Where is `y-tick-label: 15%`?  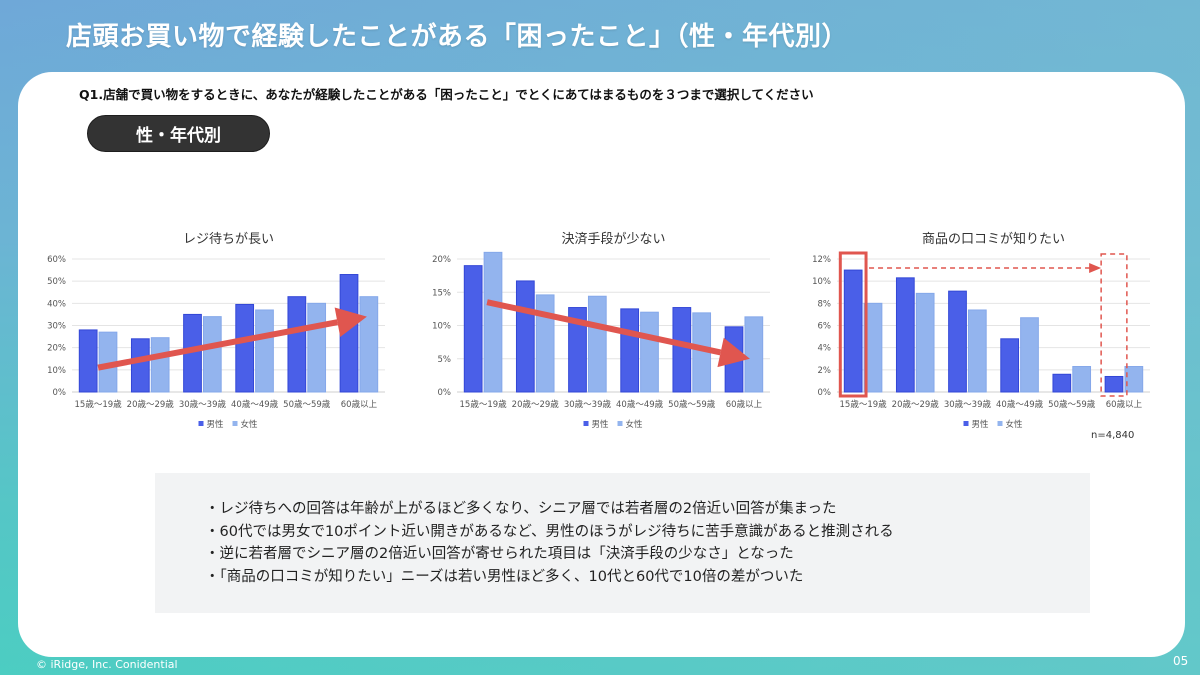 y-tick-label: 15% is located at coordinates (441, 293).